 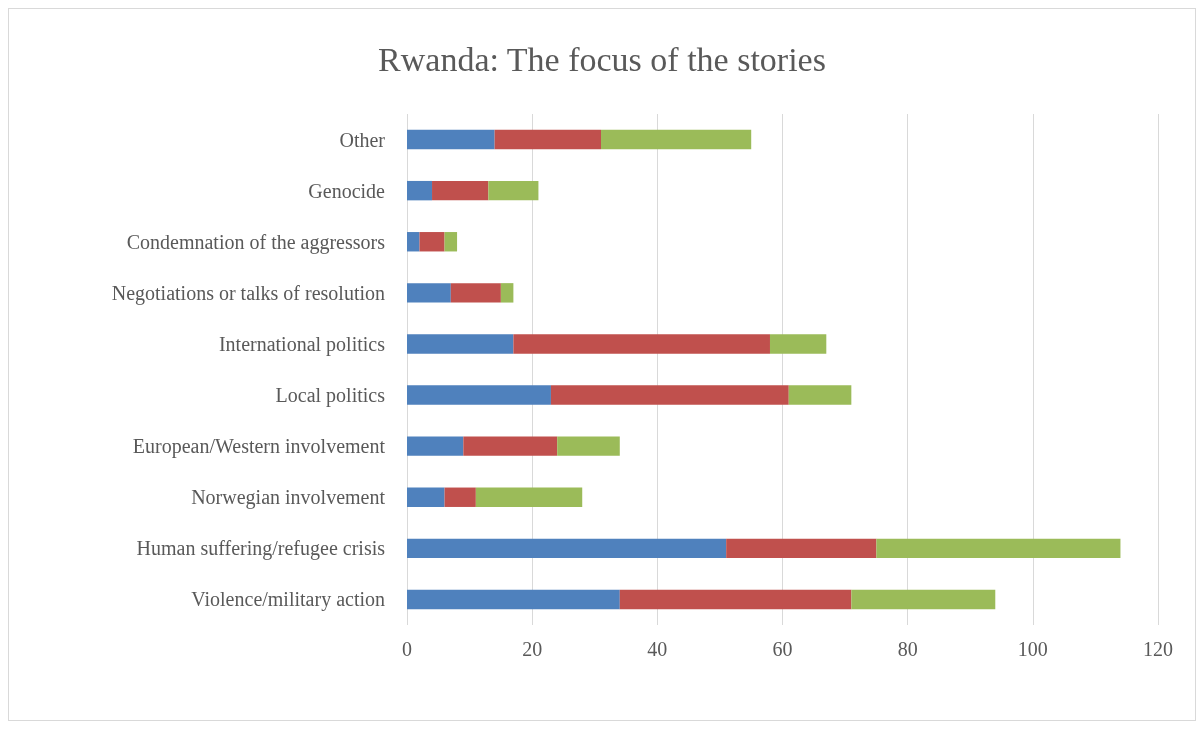 I want to click on y-tick-label: Human suffering/refugee crisis, so click(x=261, y=549).